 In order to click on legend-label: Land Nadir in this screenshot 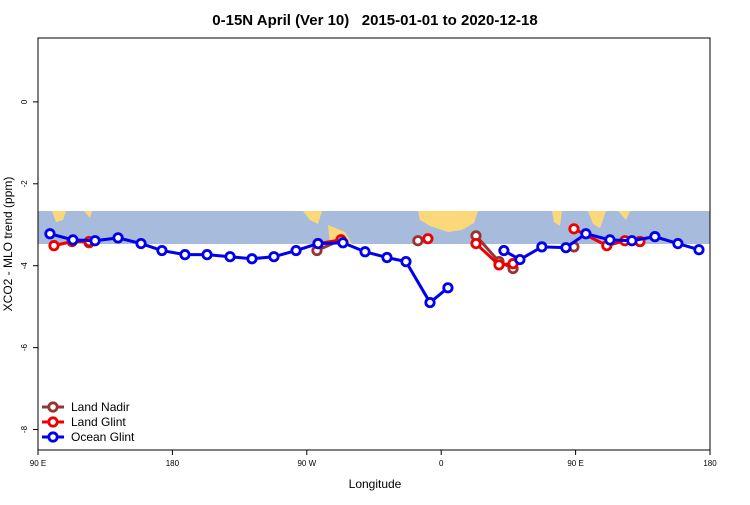, I will do `click(100, 407)`.